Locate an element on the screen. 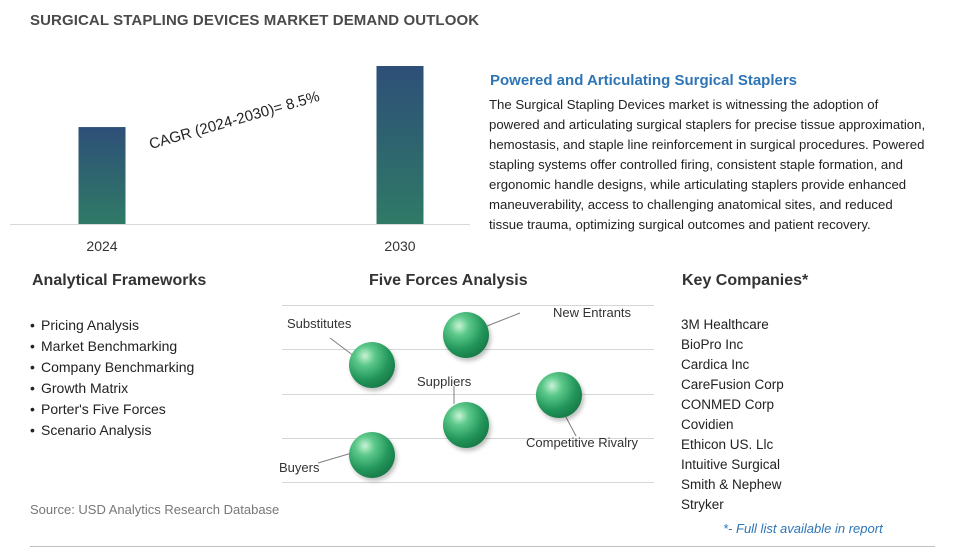  competitive-rivalry-sphere-icon is located at coordinates (559, 395).